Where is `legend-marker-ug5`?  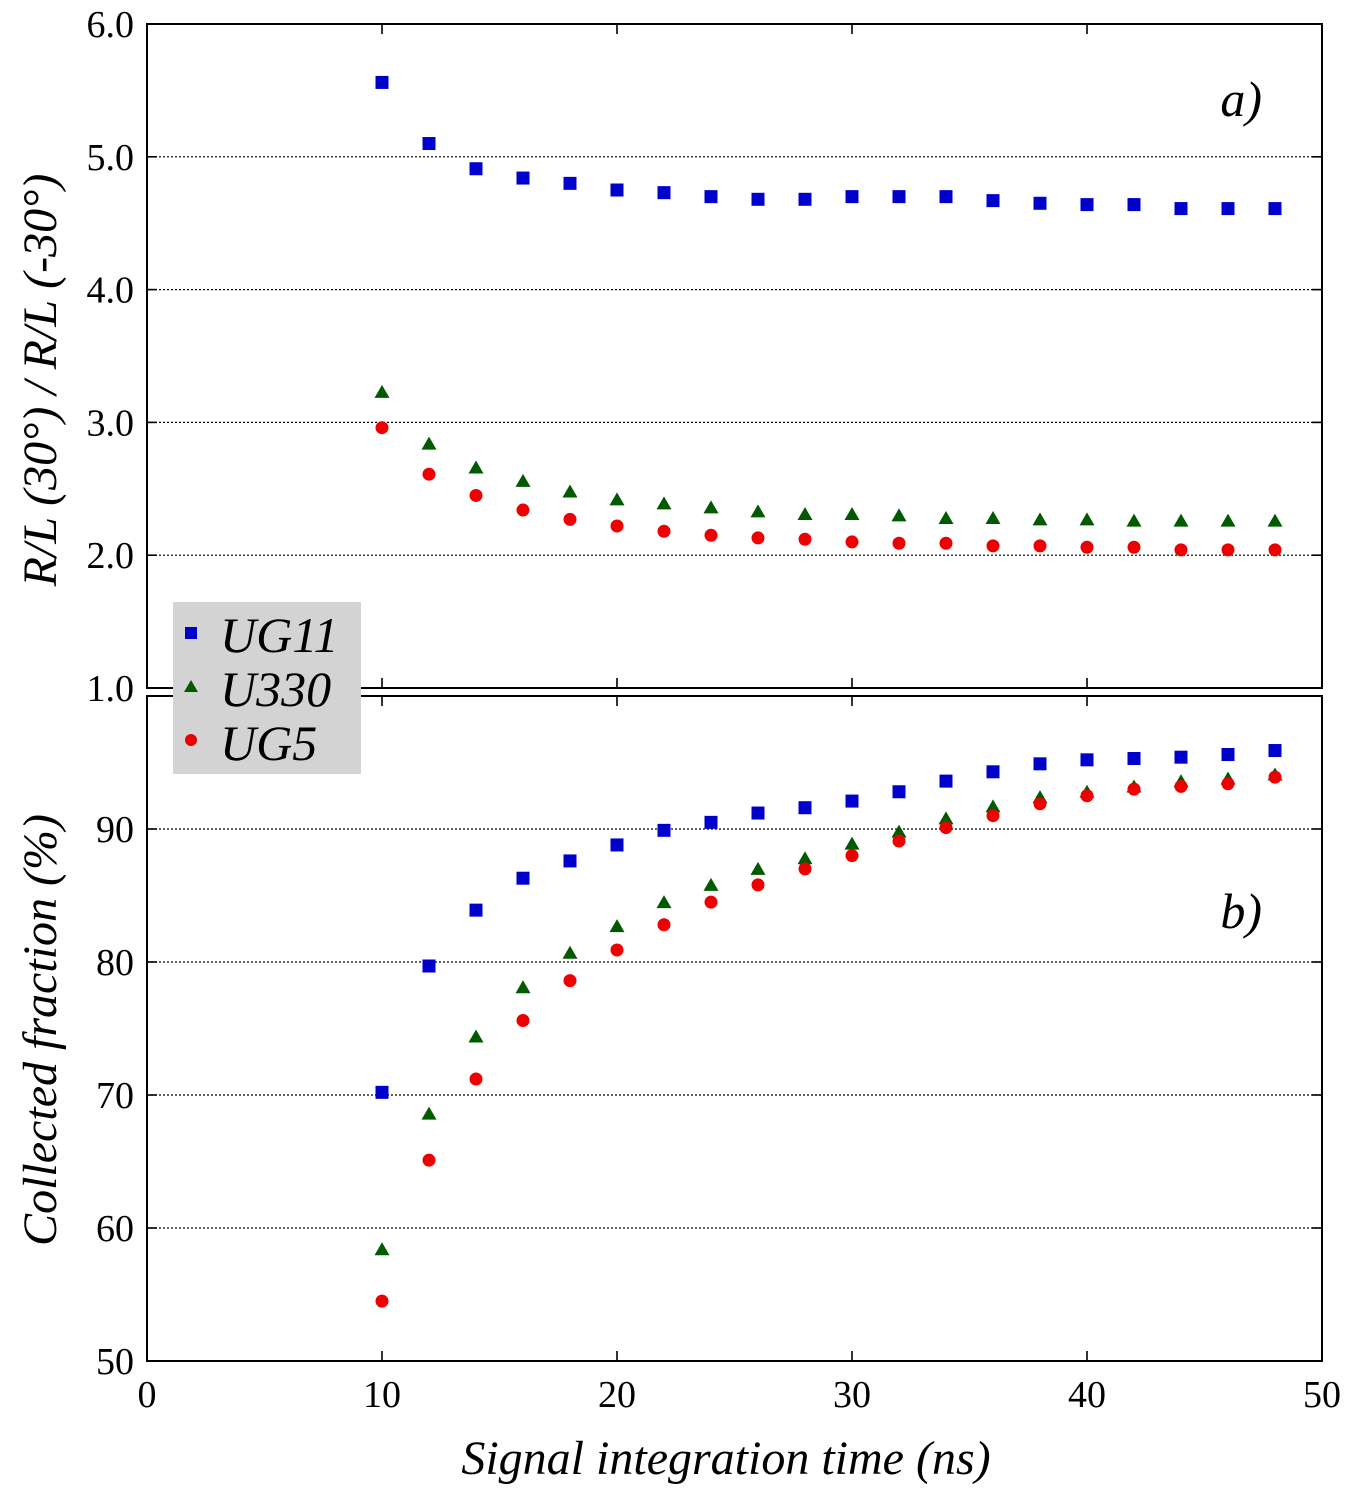
legend-marker-ug5 is located at coordinates (191, 740).